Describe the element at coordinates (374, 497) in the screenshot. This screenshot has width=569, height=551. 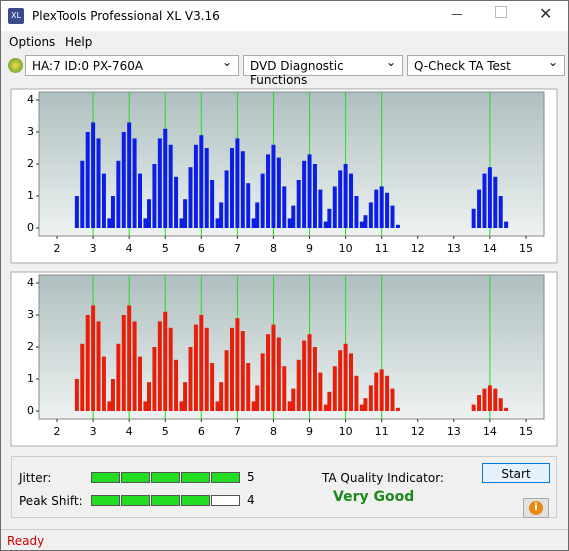
I see `ta-quality-value: Very Good` at that location.